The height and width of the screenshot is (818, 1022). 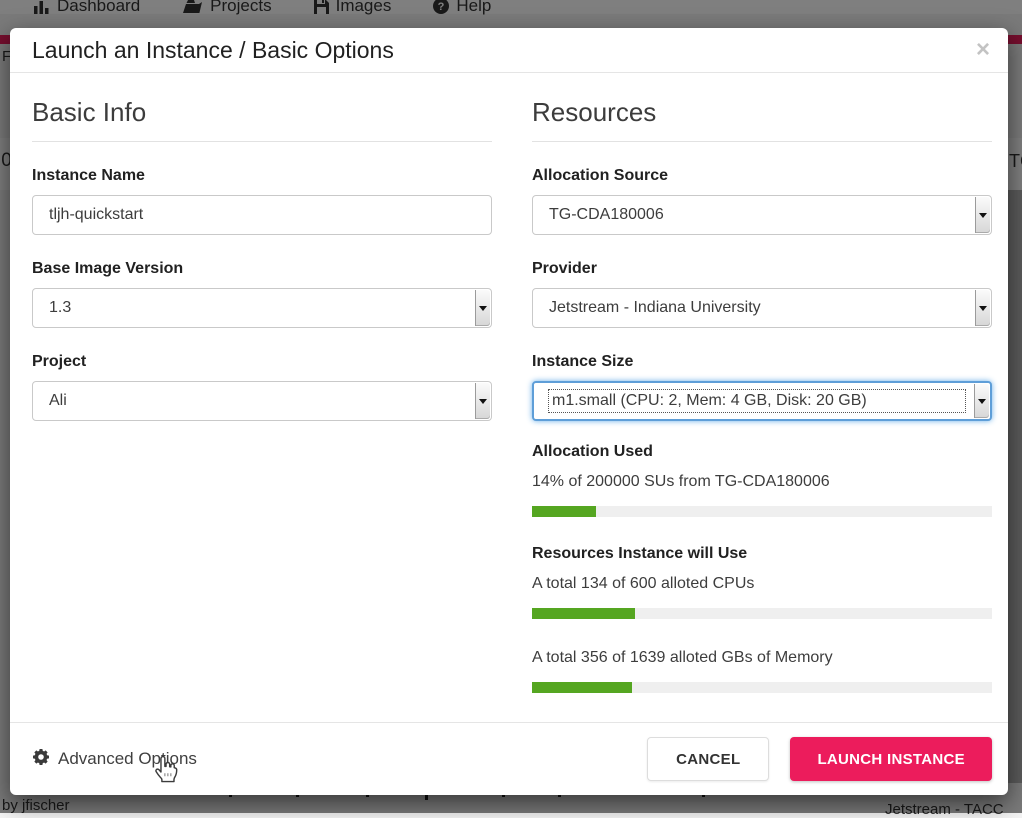 What do you see at coordinates (262, 215) in the screenshot?
I see `instance-name-input` at bounding box center [262, 215].